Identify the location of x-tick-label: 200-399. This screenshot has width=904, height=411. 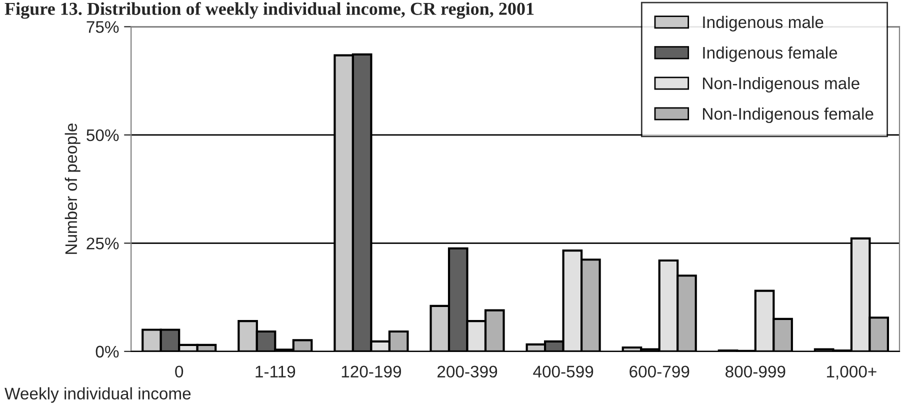
(468, 372).